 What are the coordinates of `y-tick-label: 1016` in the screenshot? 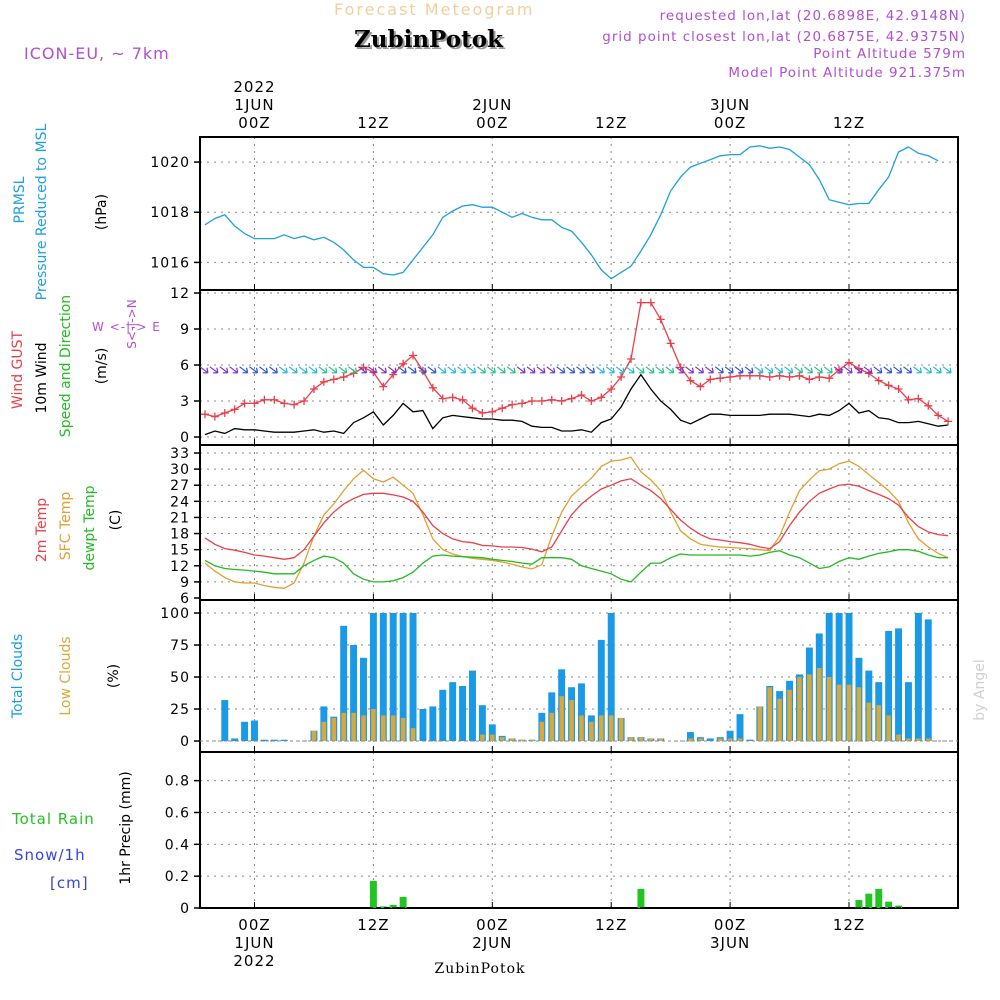 It's located at (170, 263).